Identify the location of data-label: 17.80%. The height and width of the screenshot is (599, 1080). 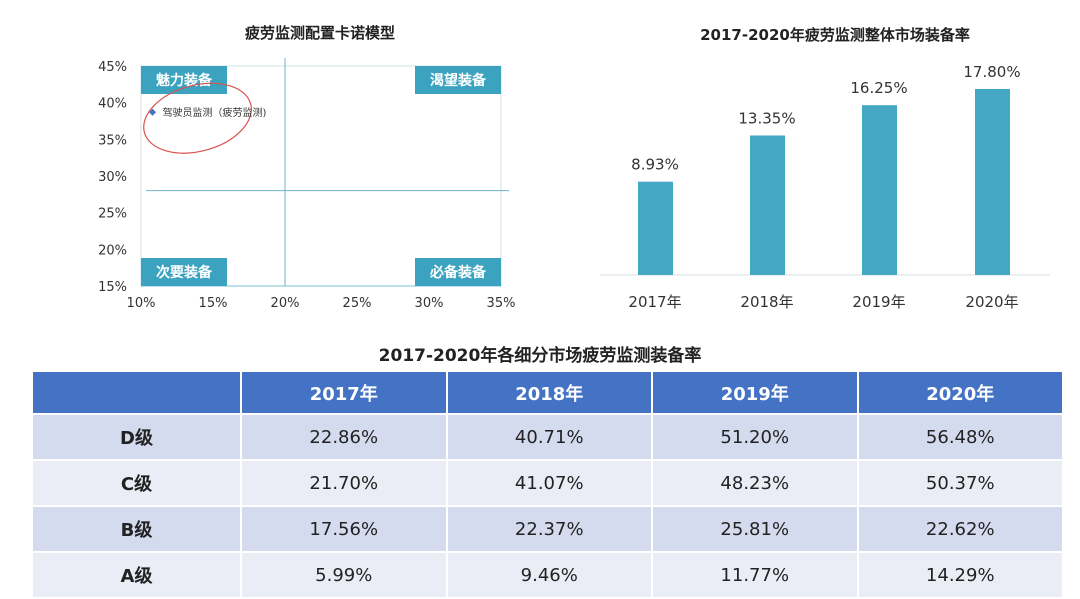
(991, 72).